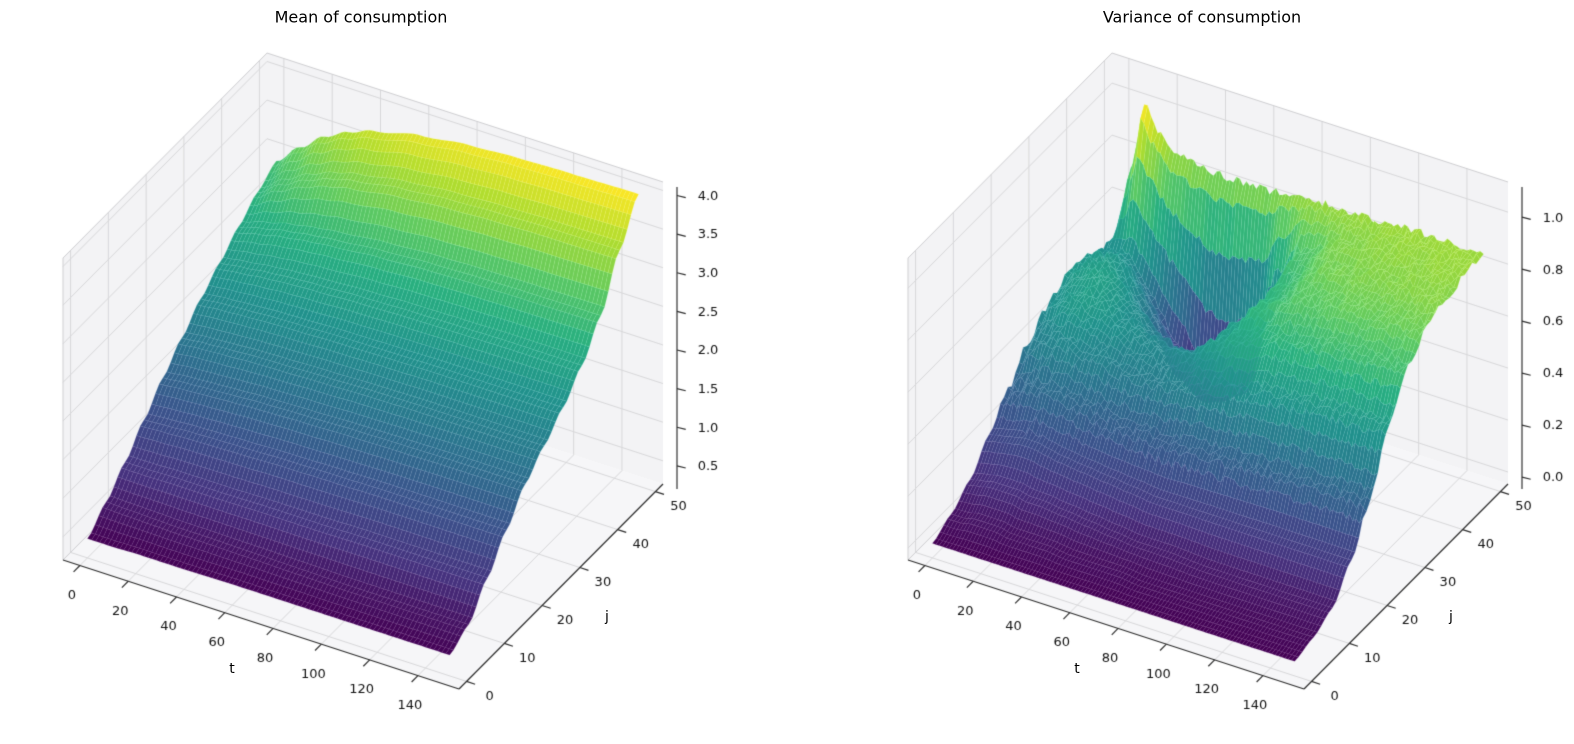 This screenshot has width=1574, height=744. Describe the element at coordinates (607, 617) in the screenshot. I see `y-axis-label-left: j` at that location.